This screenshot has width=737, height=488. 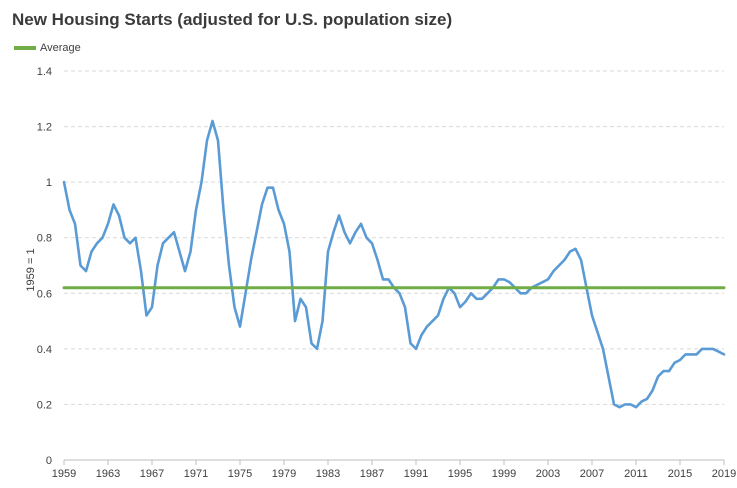 I want to click on x-tick-label: 1975, so click(x=240, y=474).